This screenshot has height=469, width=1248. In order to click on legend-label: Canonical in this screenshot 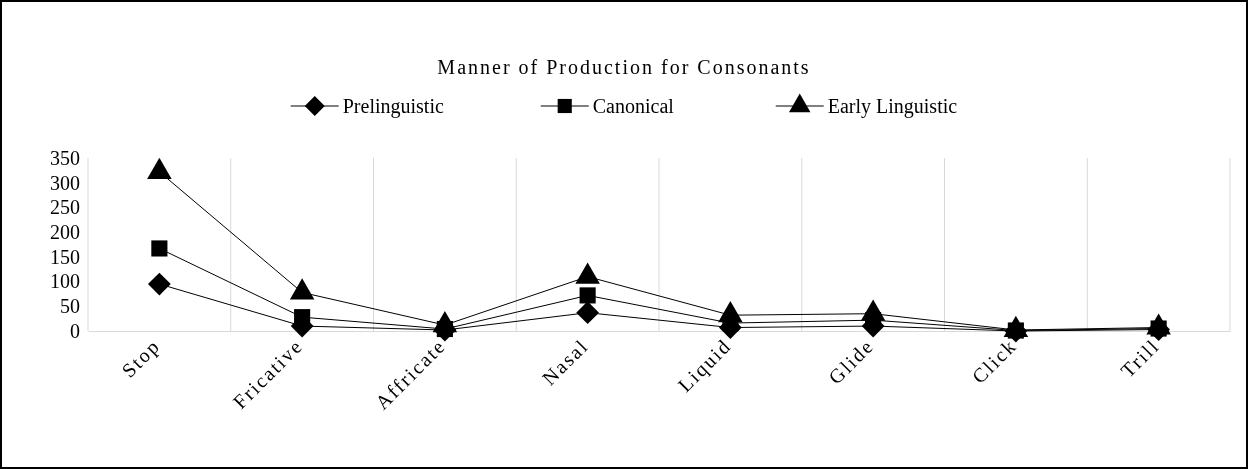, I will do `click(633, 106)`.